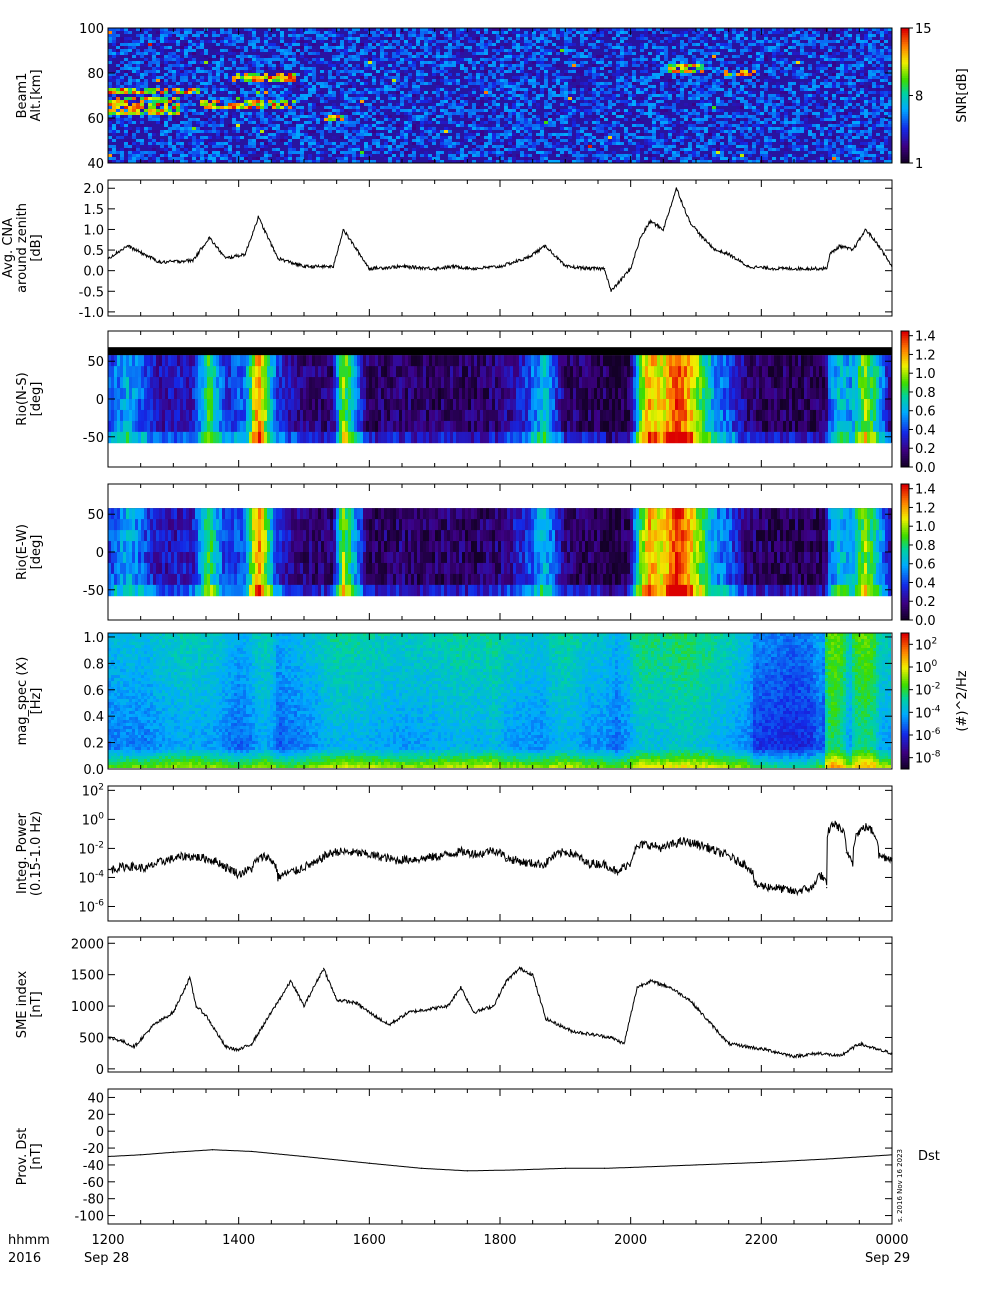 The height and width of the screenshot is (1300, 1000). I want to click on mag-spec-ytick-label: 0.4, so click(93, 717).